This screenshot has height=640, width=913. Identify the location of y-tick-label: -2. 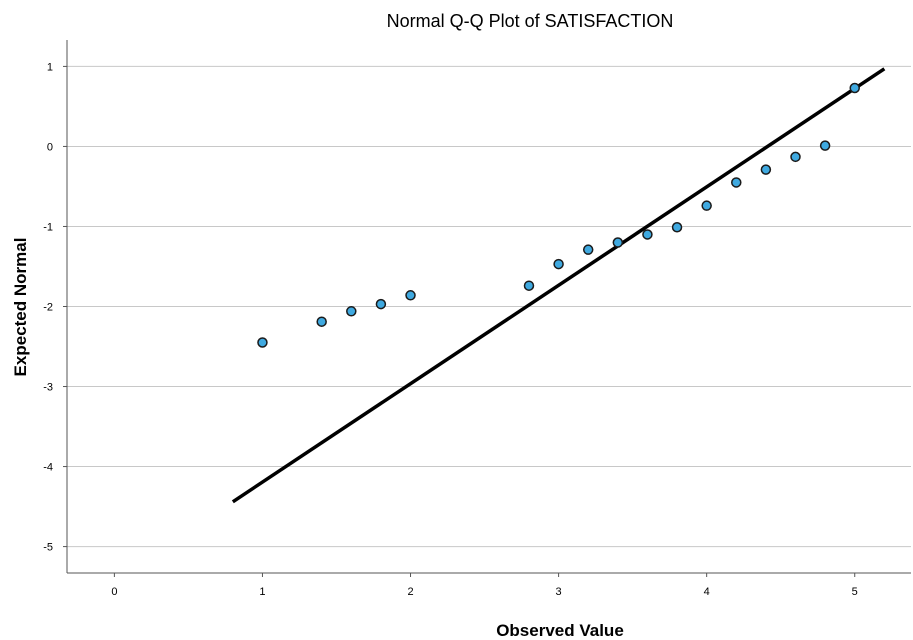
(48, 308).